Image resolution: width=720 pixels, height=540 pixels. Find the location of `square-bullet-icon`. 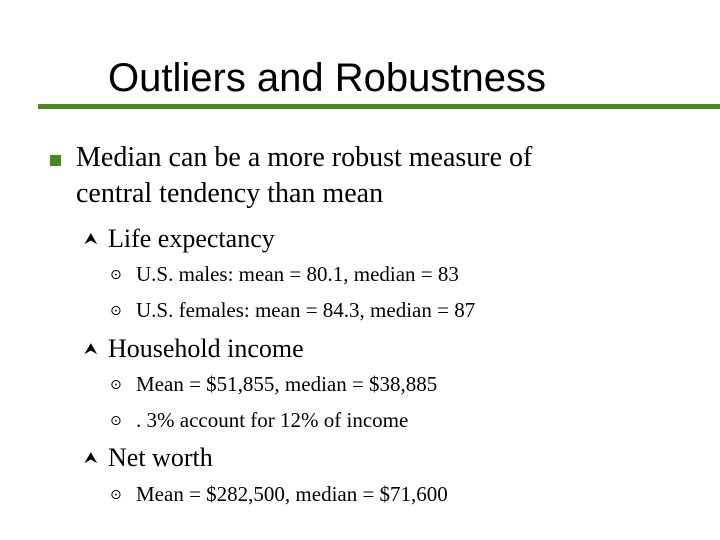

square-bullet-icon is located at coordinates (55, 160).